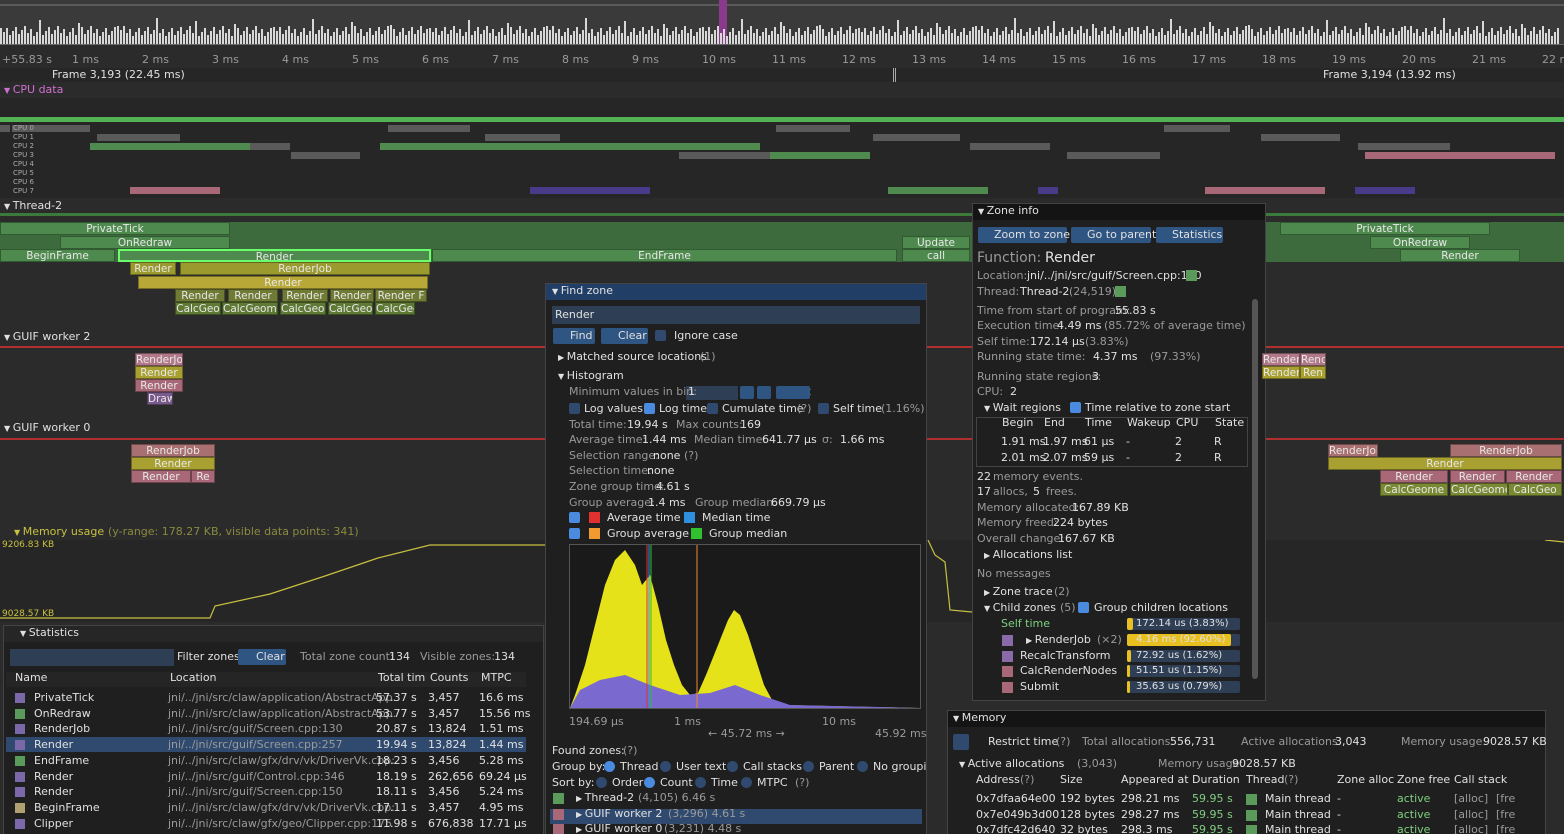 The height and width of the screenshot is (834, 1564). Describe the element at coordinates (1016, 798) in the screenshot. I see `cell: 0x7dfaa64e00` at that location.